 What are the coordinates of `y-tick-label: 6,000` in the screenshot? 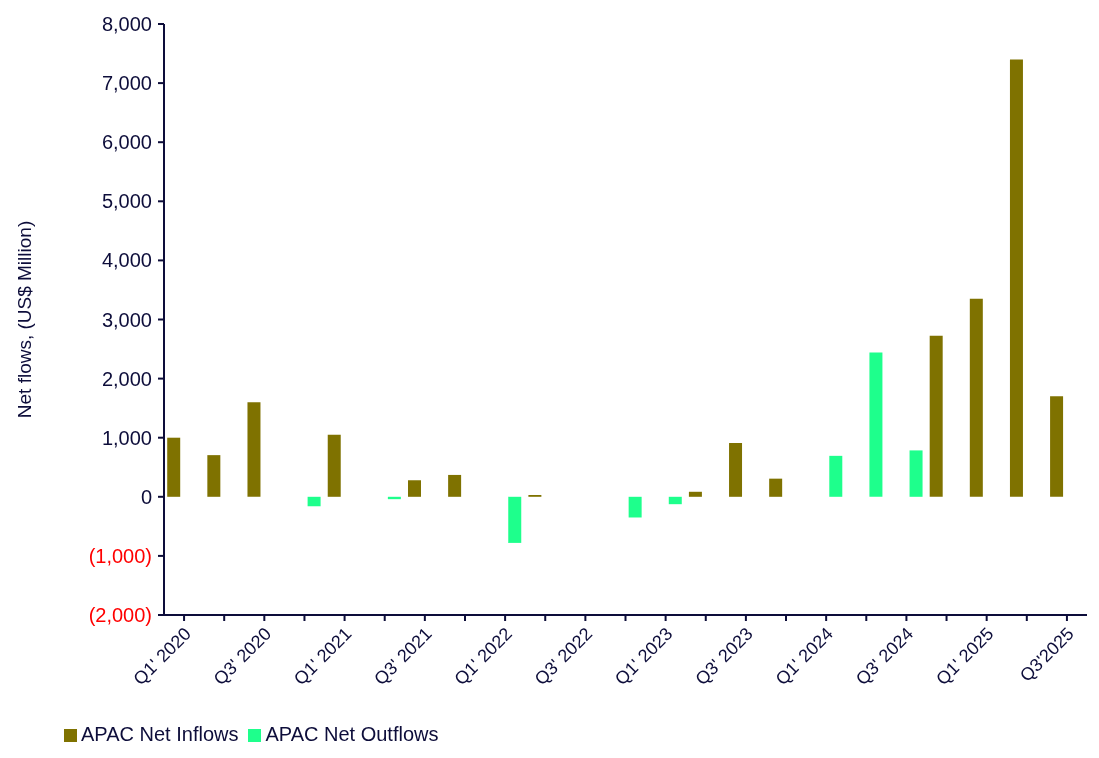 It's located at (126, 142).